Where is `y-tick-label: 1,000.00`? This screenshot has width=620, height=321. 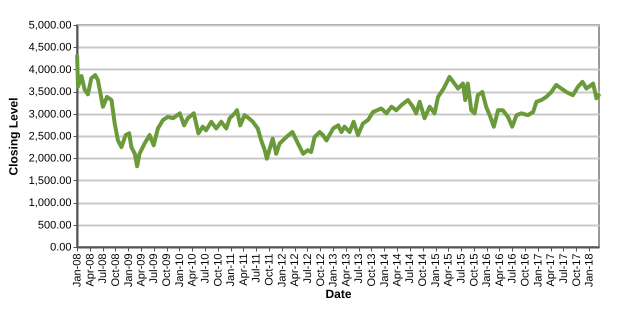 y-tick-label: 1,000.00 is located at coordinates (50, 203).